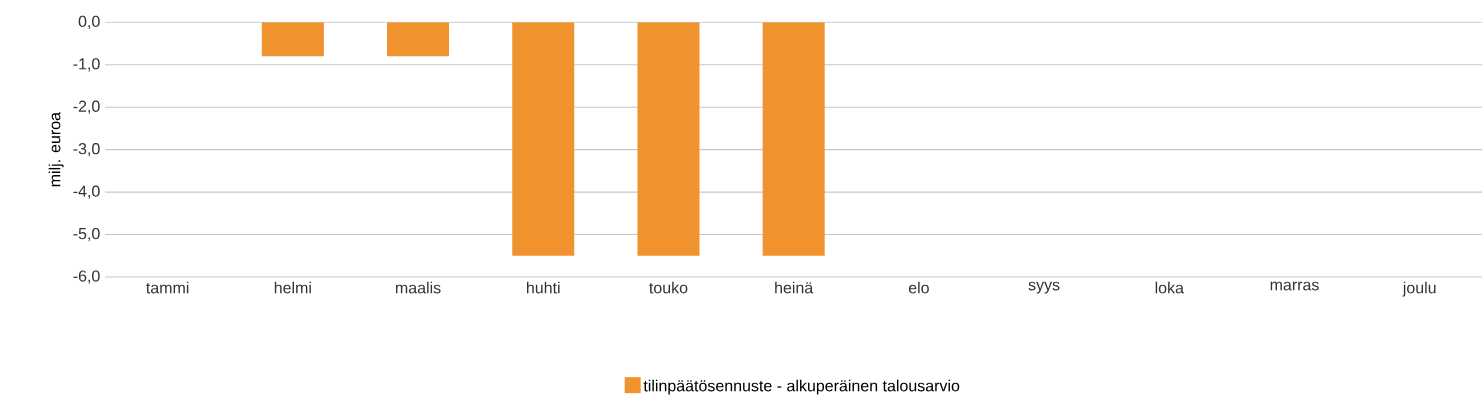  Describe the element at coordinates (794, 287) in the screenshot. I see `x-tick-label: heinä` at that location.